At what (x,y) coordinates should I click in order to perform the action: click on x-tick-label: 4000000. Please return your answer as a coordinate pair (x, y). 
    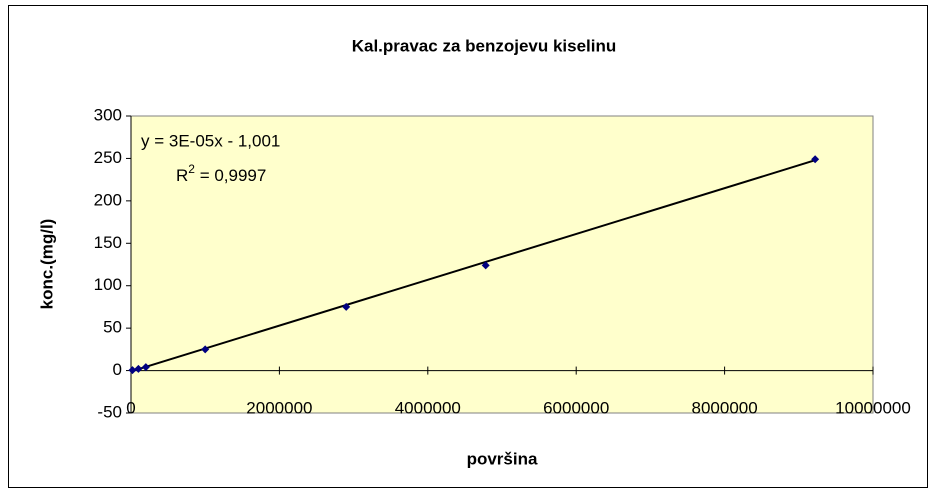
    Looking at the image, I should click on (428, 407).